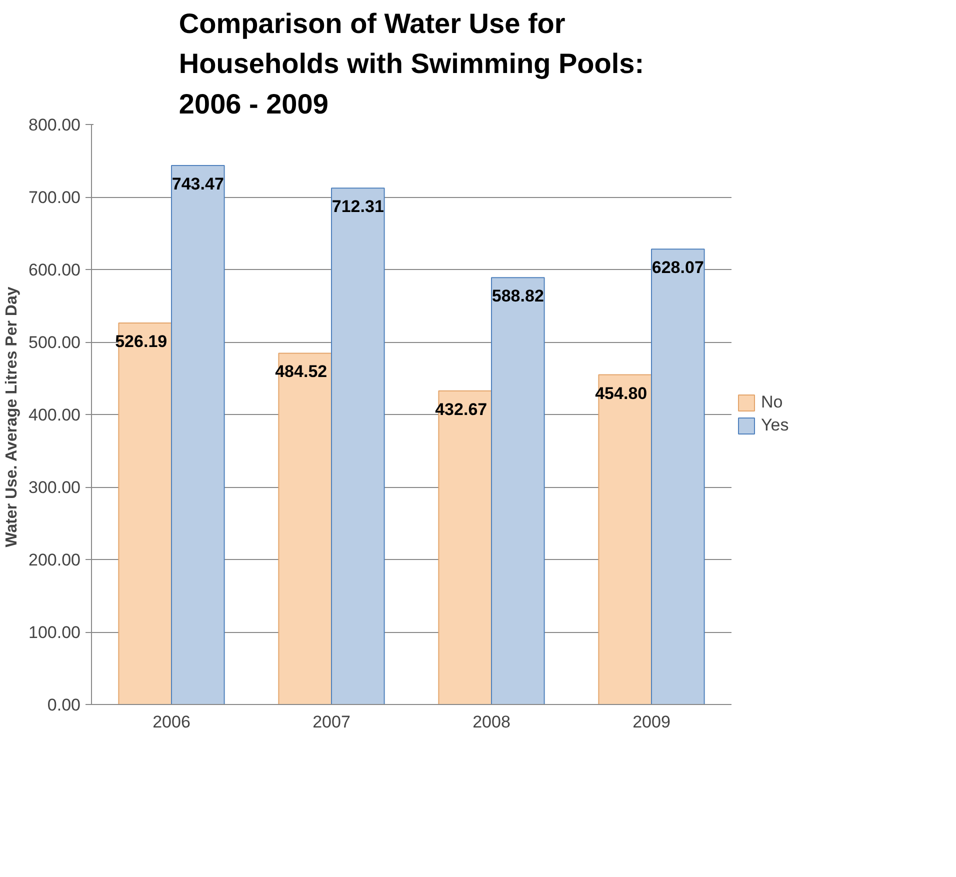 The height and width of the screenshot is (877, 956). What do you see at coordinates (301, 372) in the screenshot?
I see `data-label: 484.52` at bounding box center [301, 372].